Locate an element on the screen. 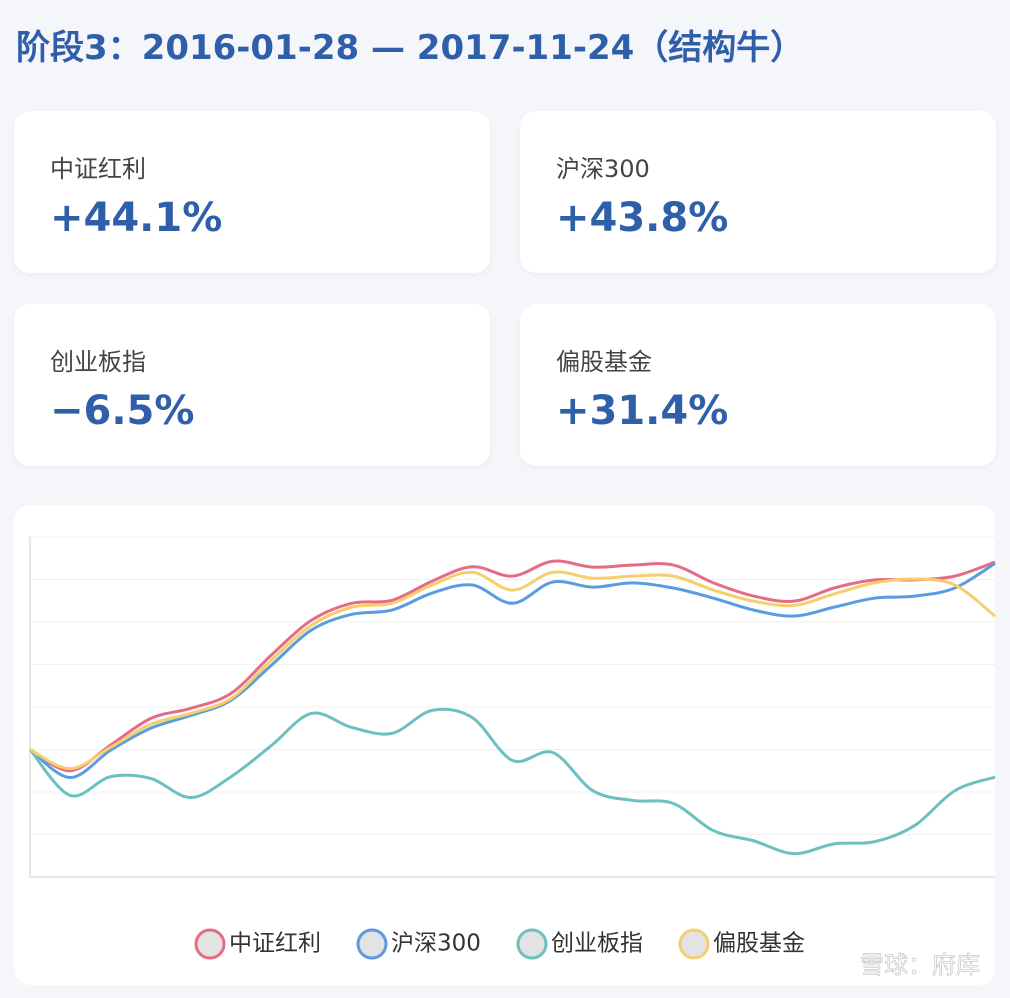  legend-label: 创业板指 is located at coordinates (597, 944).